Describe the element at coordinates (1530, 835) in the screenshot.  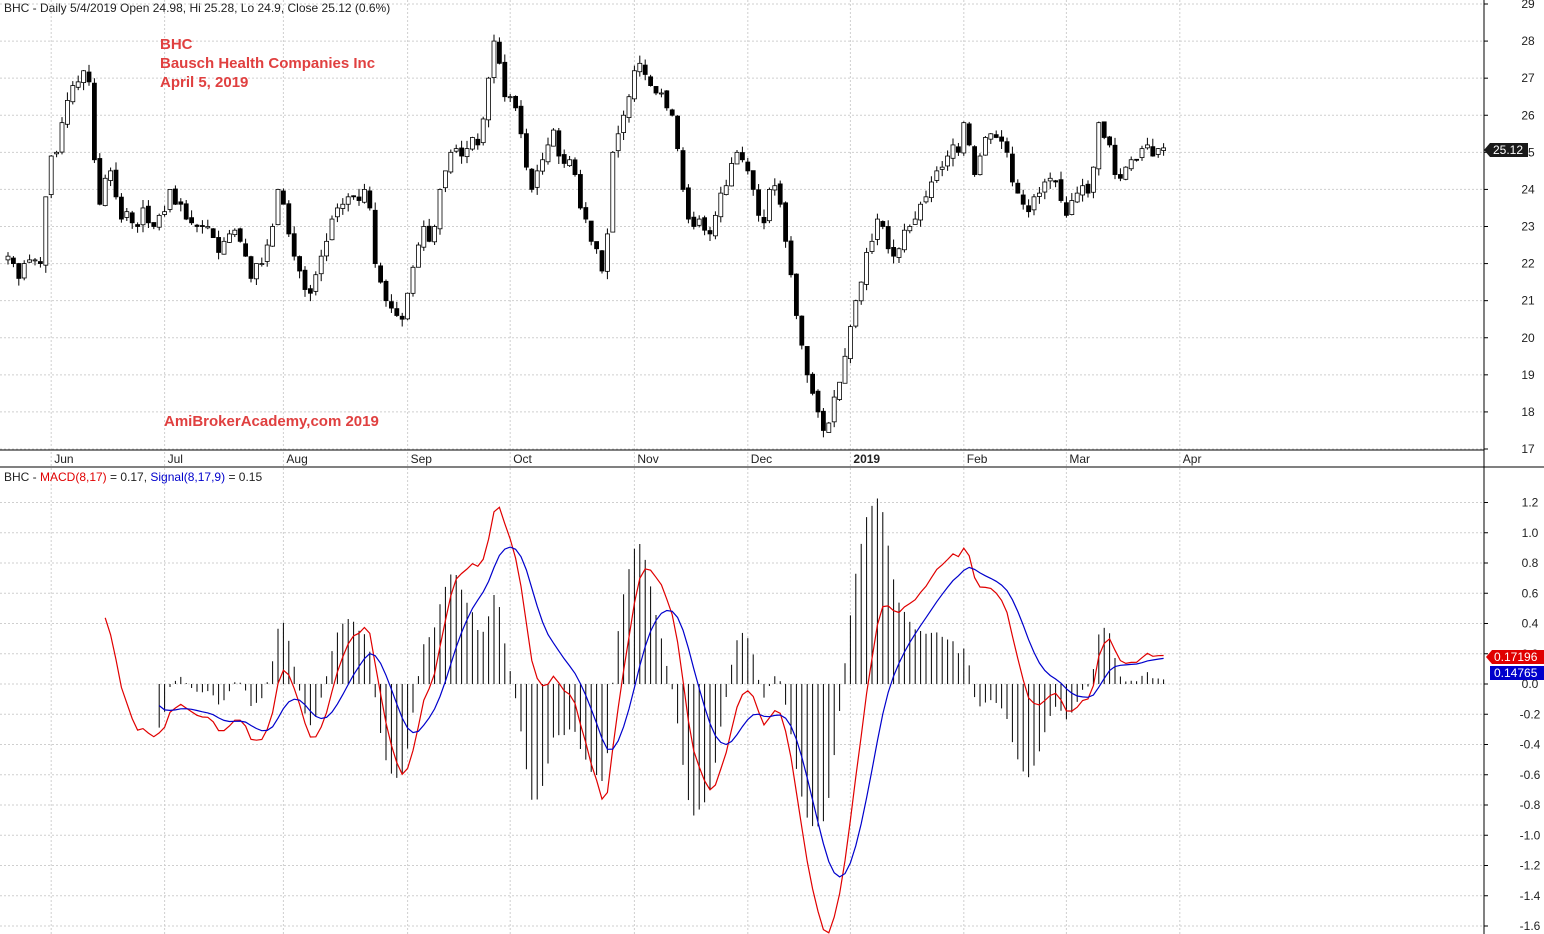
I see `macd-tick-label: -1.0` at that location.